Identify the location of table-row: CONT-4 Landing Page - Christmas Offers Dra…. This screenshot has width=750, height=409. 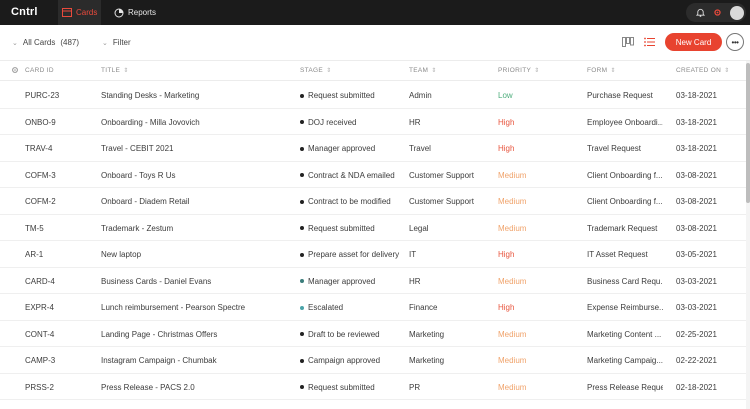
(373, 334).